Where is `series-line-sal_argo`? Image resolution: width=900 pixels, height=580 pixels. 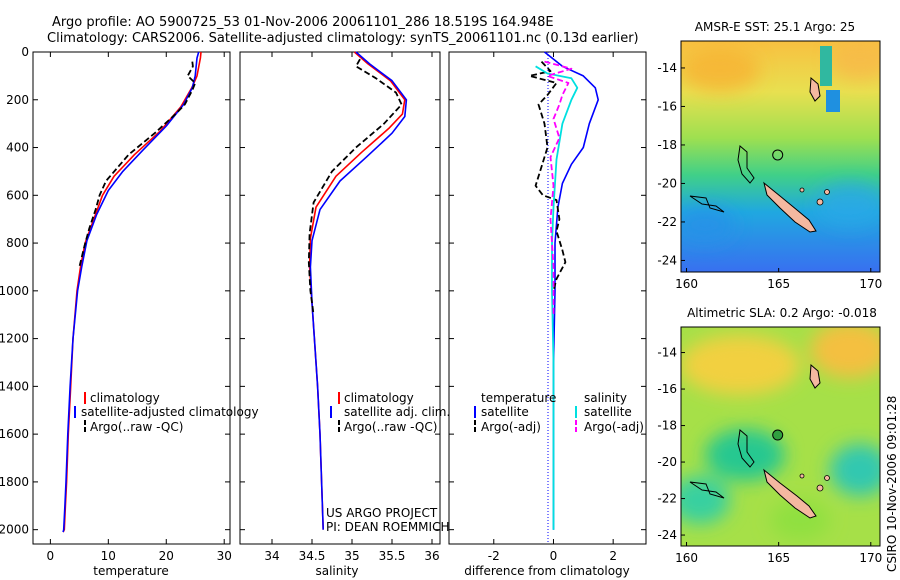
series-line-sal_argo is located at coordinates (558, 187).